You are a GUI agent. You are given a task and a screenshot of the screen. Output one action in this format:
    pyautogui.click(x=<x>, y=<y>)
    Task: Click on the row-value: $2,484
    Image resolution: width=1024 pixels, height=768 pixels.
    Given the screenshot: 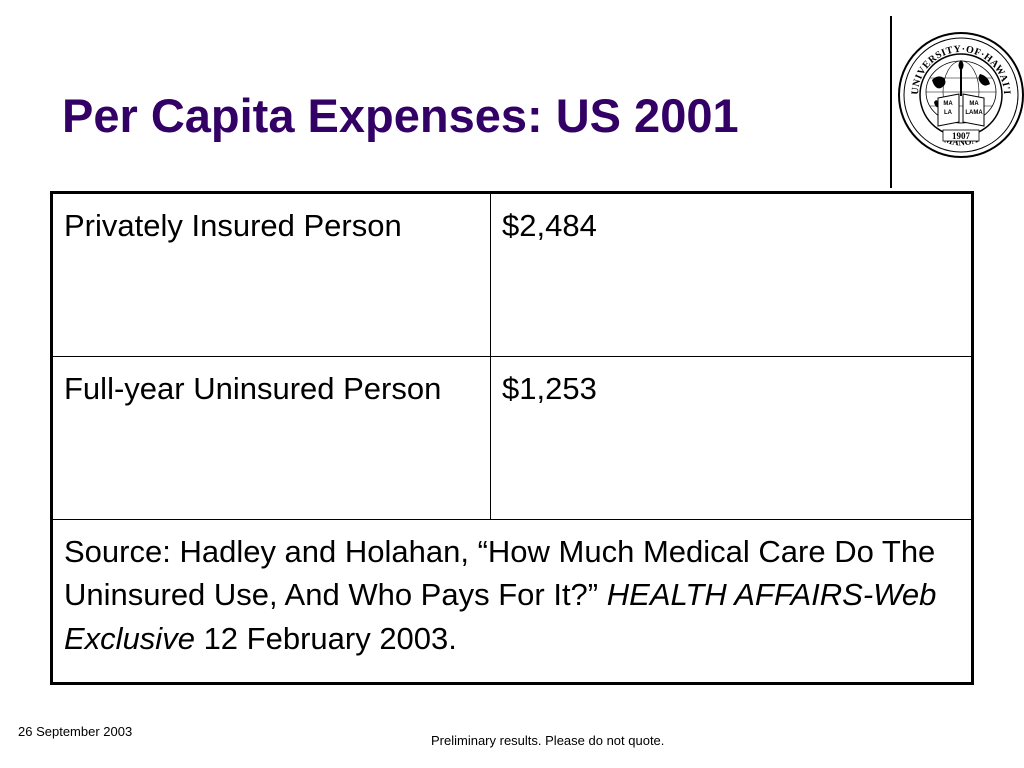 What is the action you would take?
    pyautogui.click(x=731, y=274)
    